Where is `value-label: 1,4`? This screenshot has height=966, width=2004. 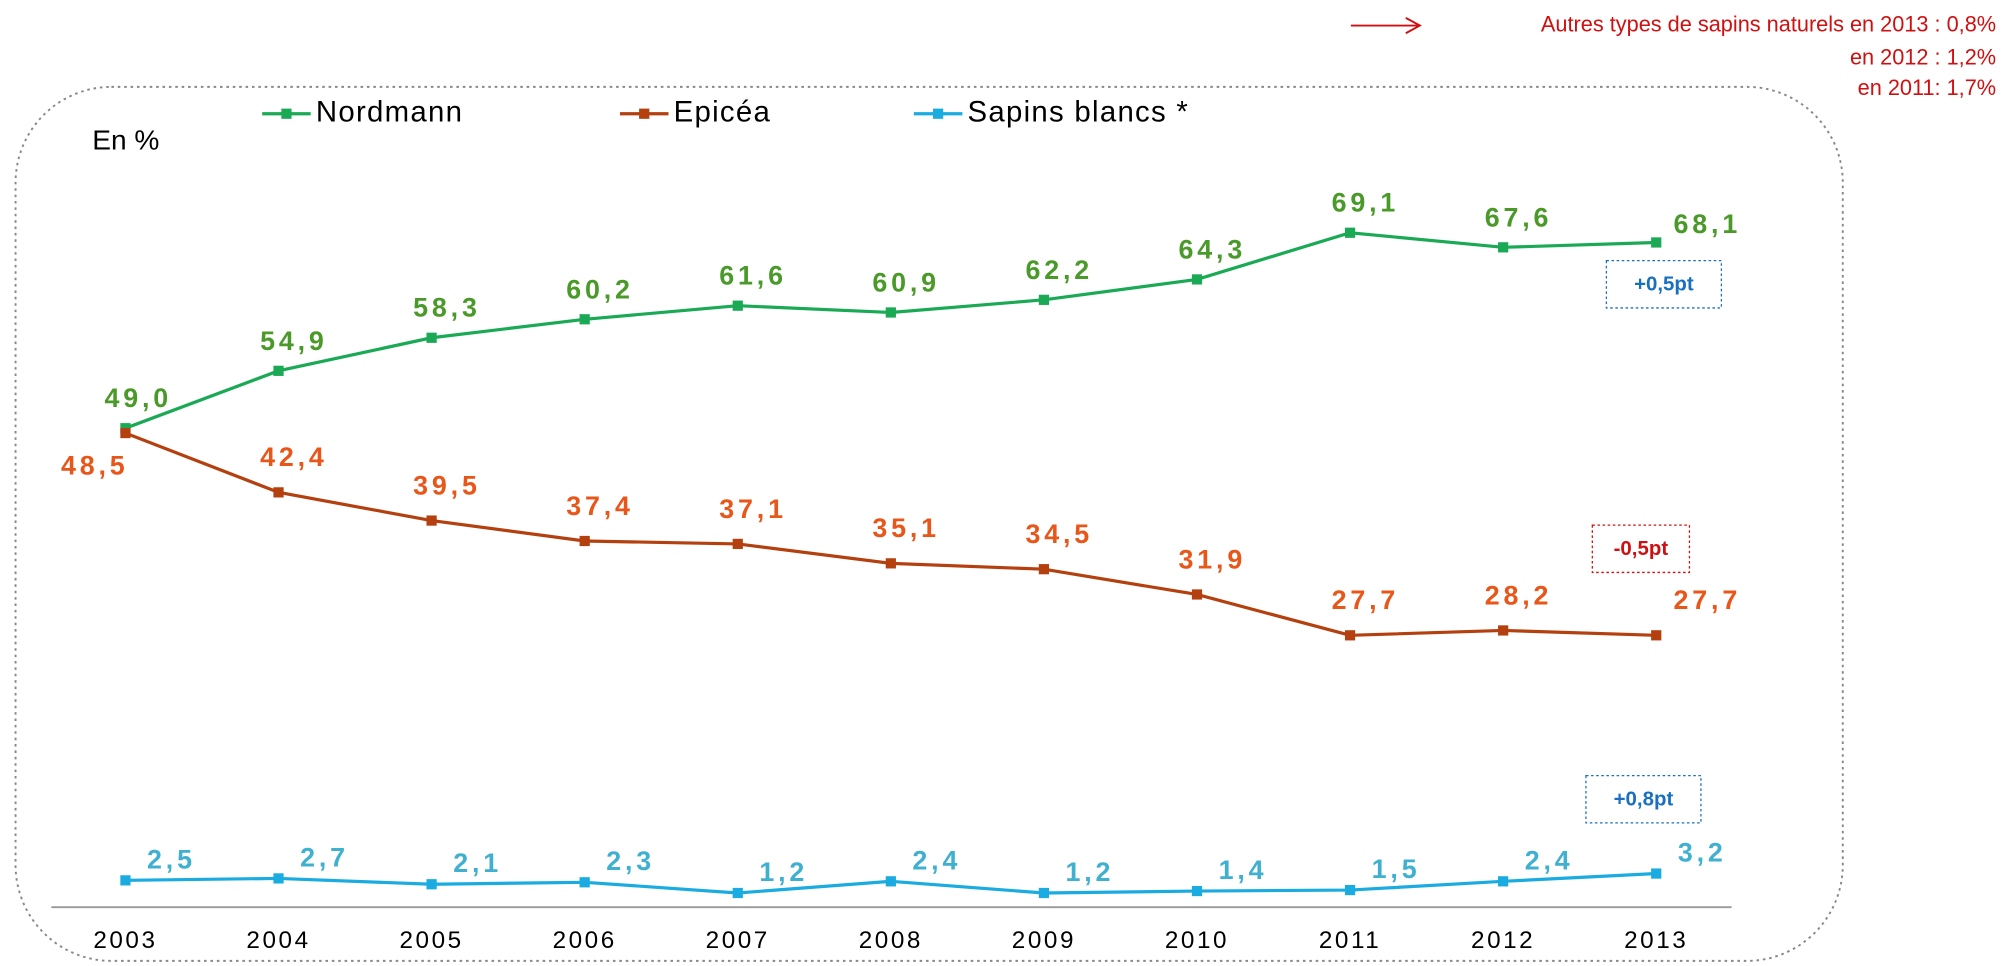 value-label: 1,4 is located at coordinates (1243, 870).